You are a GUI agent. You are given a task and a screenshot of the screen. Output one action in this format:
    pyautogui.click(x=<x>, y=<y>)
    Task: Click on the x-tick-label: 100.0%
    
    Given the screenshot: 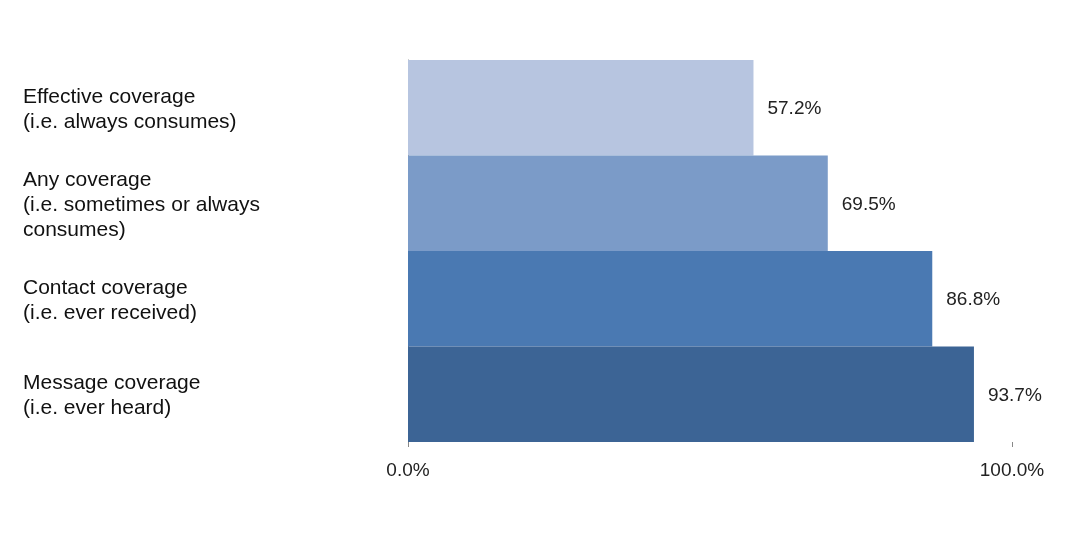 What is the action you would take?
    pyautogui.click(x=1012, y=469)
    